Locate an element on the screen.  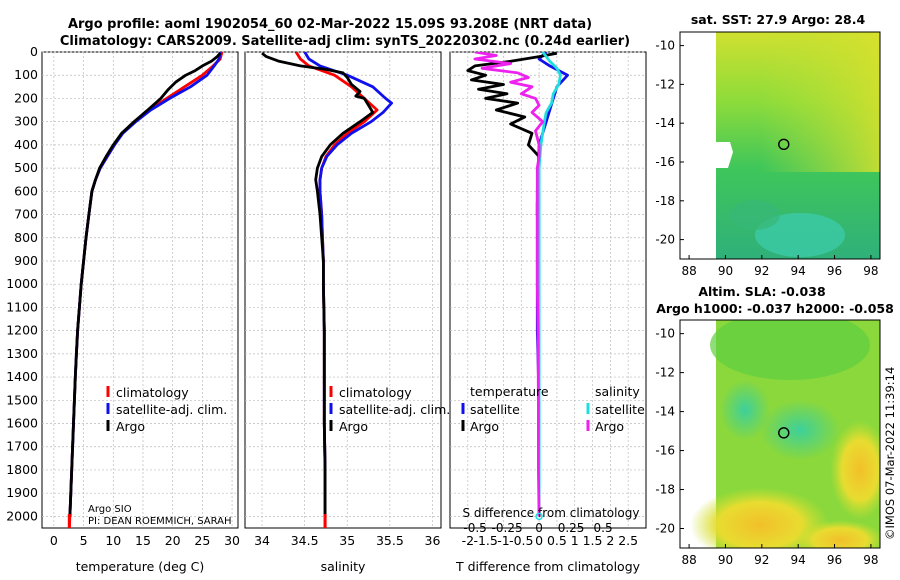
differences-x-tick-label: 1.5 is located at coordinates (593, 540).